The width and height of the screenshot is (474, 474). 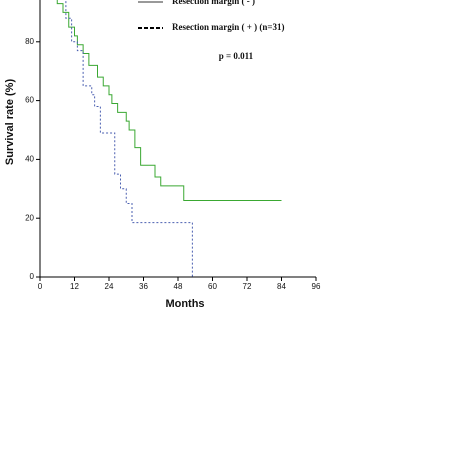 What do you see at coordinates (109, 286) in the screenshot?
I see `x-tick-label: 24` at bounding box center [109, 286].